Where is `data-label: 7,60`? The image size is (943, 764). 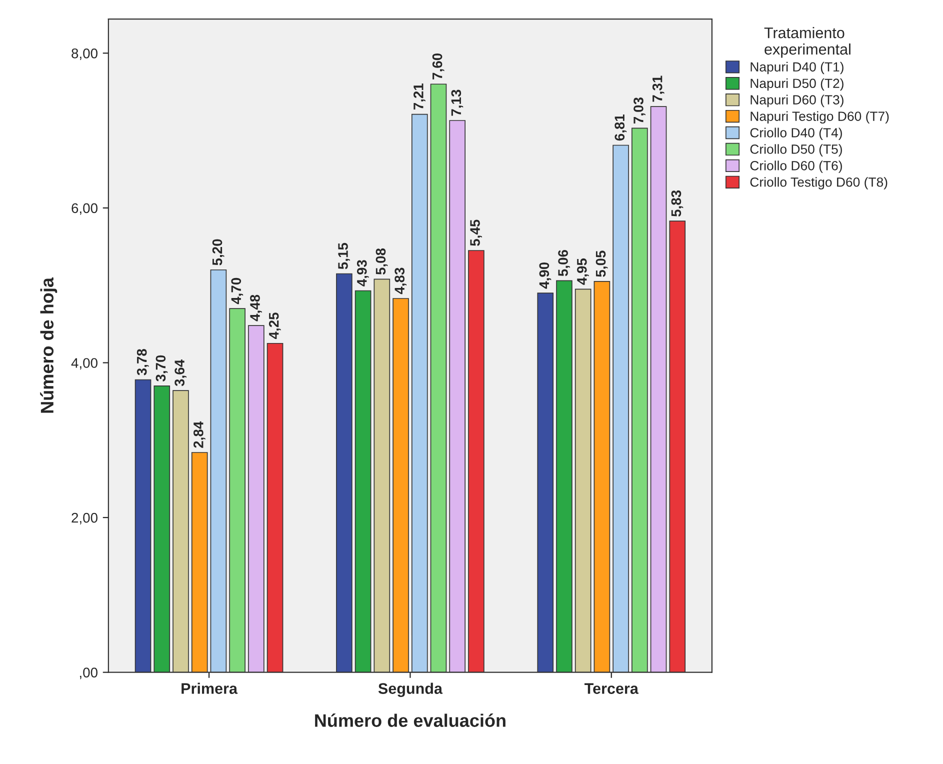 data-label: 7,60 is located at coordinates (438, 66).